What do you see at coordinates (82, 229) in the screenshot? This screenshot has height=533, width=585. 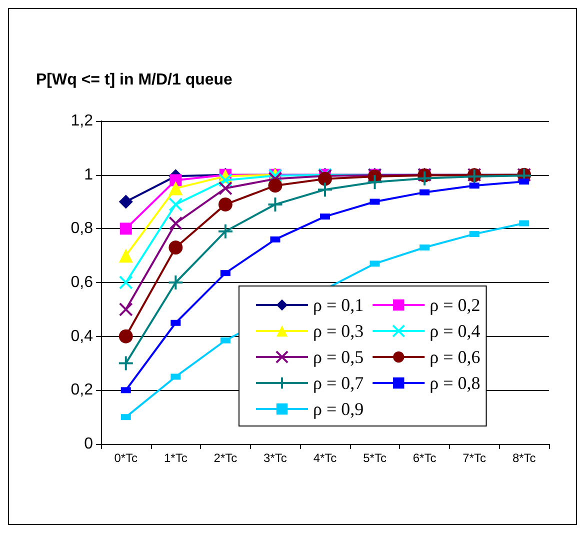 I see `y-tick-label: 0,8` at bounding box center [82, 229].